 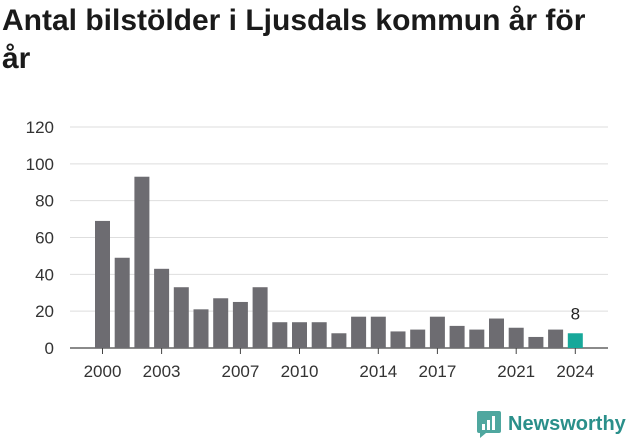 What do you see at coordinates (280, 335) in the screenshot?
I see `bar-2009` at bounding box center [280, 335].